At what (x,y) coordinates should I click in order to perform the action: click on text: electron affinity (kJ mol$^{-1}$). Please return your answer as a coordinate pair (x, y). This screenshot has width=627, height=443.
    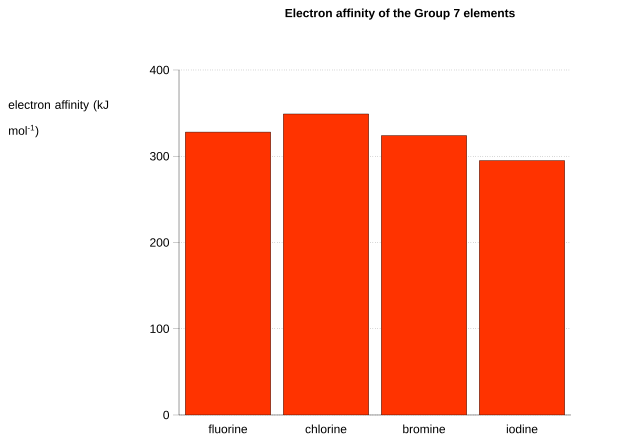
    Looking at the image, I should click on (58, 119).